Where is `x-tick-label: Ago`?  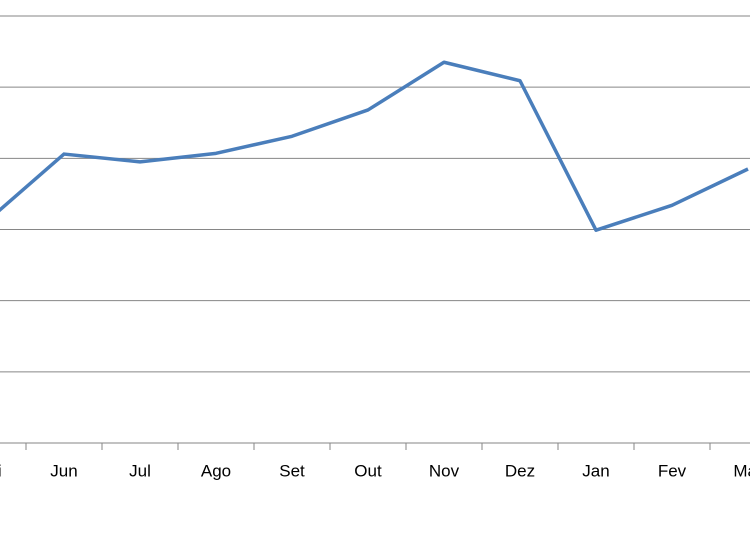
x-tick-label: Ago is located at coordinates (216, 470).